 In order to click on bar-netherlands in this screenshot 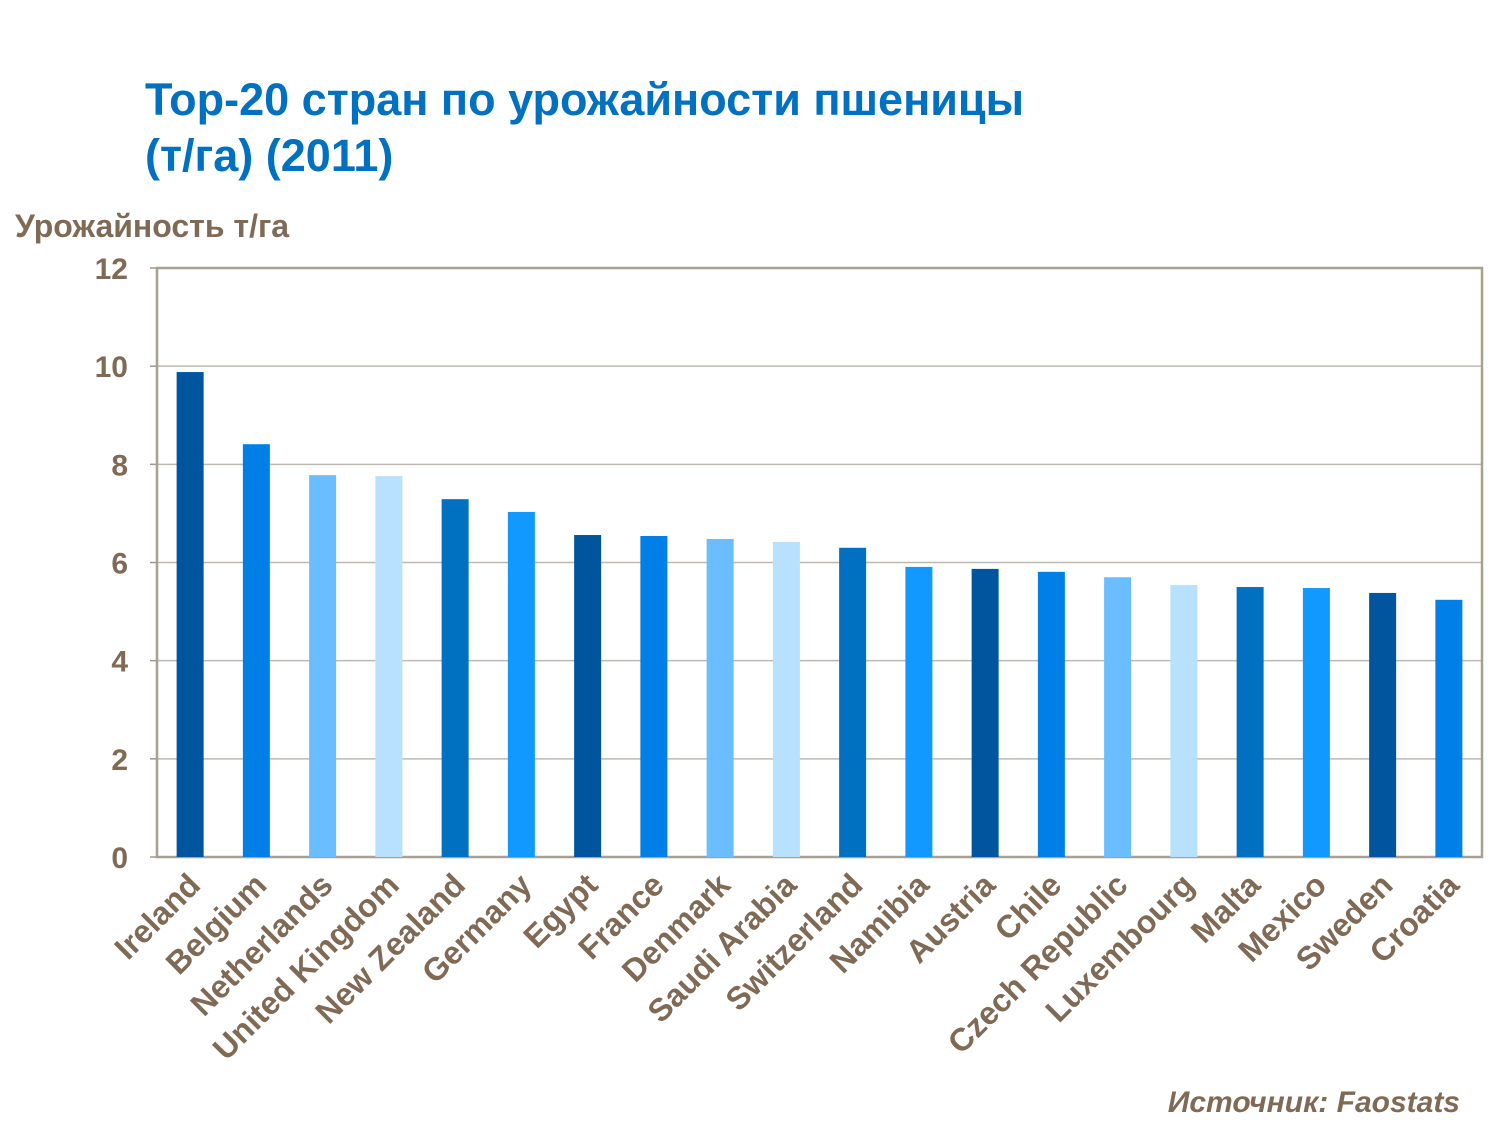, I will do `click(323, 666)`.